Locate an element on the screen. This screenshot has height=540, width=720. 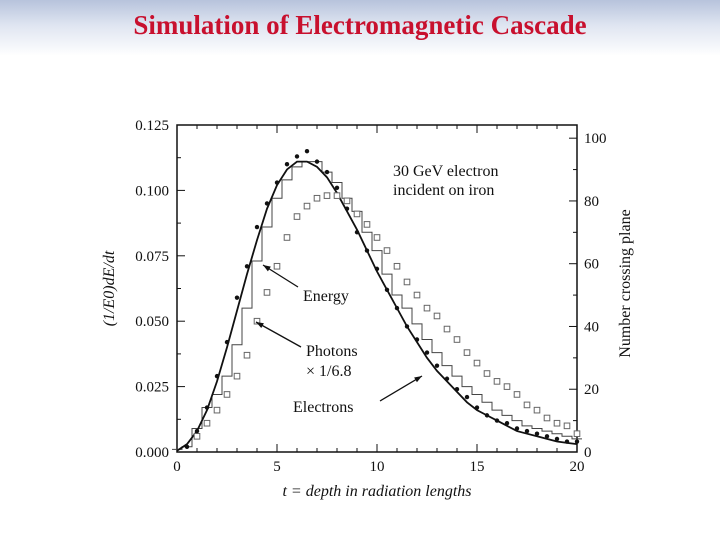
photons-arrow-head is located at coordinates (260, 325).